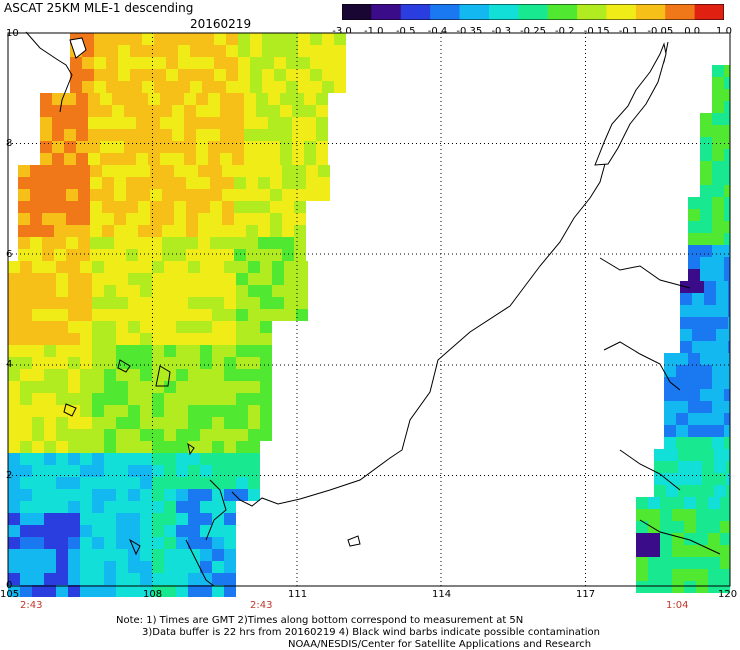 The height and width of the screenshot is (650, 740). I want to click on colorbar-tick-label: 1.0, so click(724, 31).